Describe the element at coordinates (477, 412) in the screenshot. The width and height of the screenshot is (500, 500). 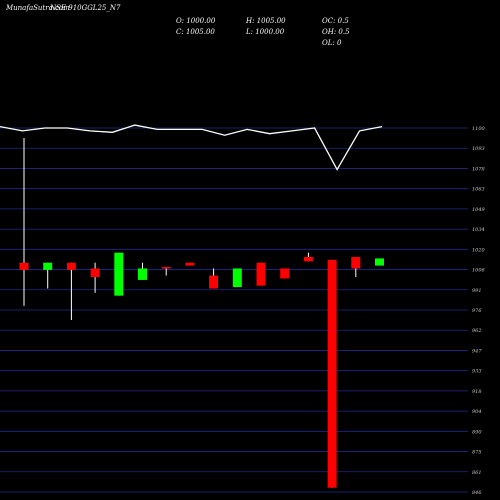
I see `y-tick-label: 904` at that location.